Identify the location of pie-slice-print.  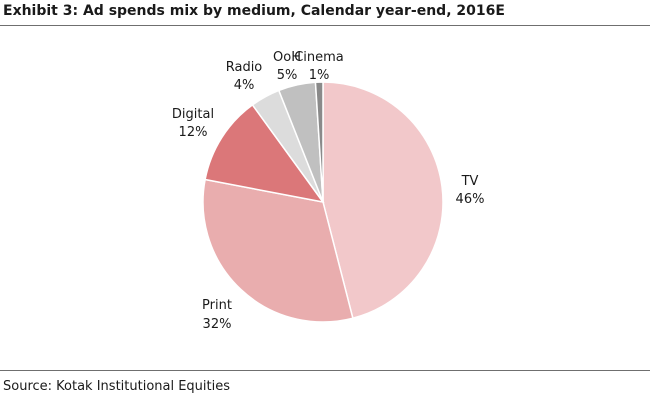
(278, 250).